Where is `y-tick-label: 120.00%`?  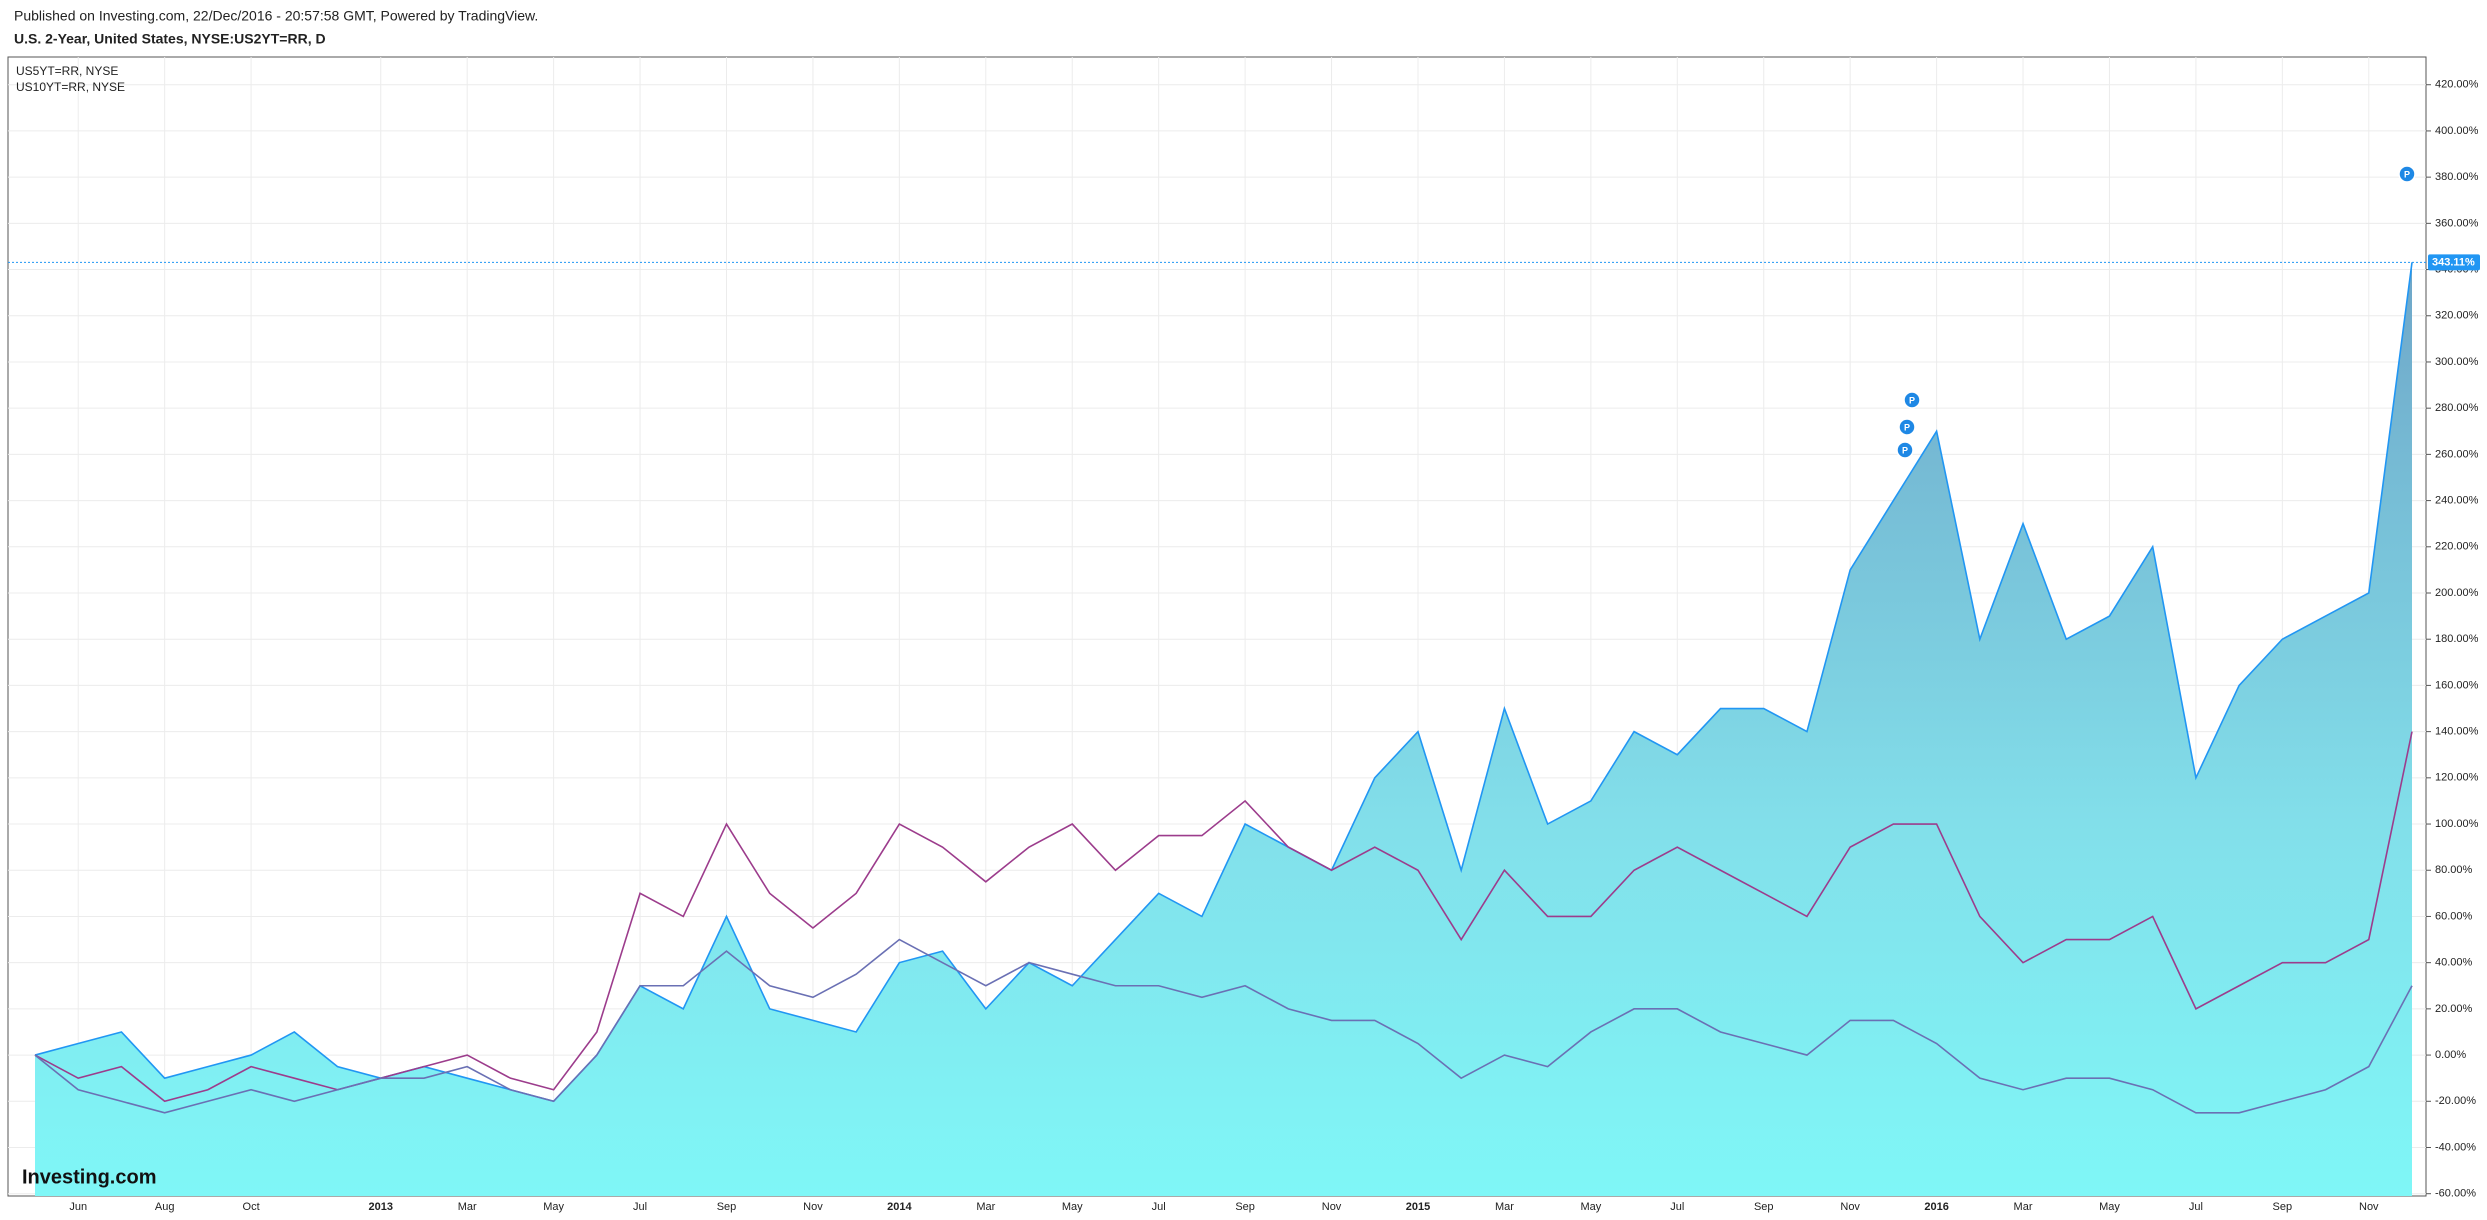
y-tick-label: 120.00% is located at coordinates (2457, 778).